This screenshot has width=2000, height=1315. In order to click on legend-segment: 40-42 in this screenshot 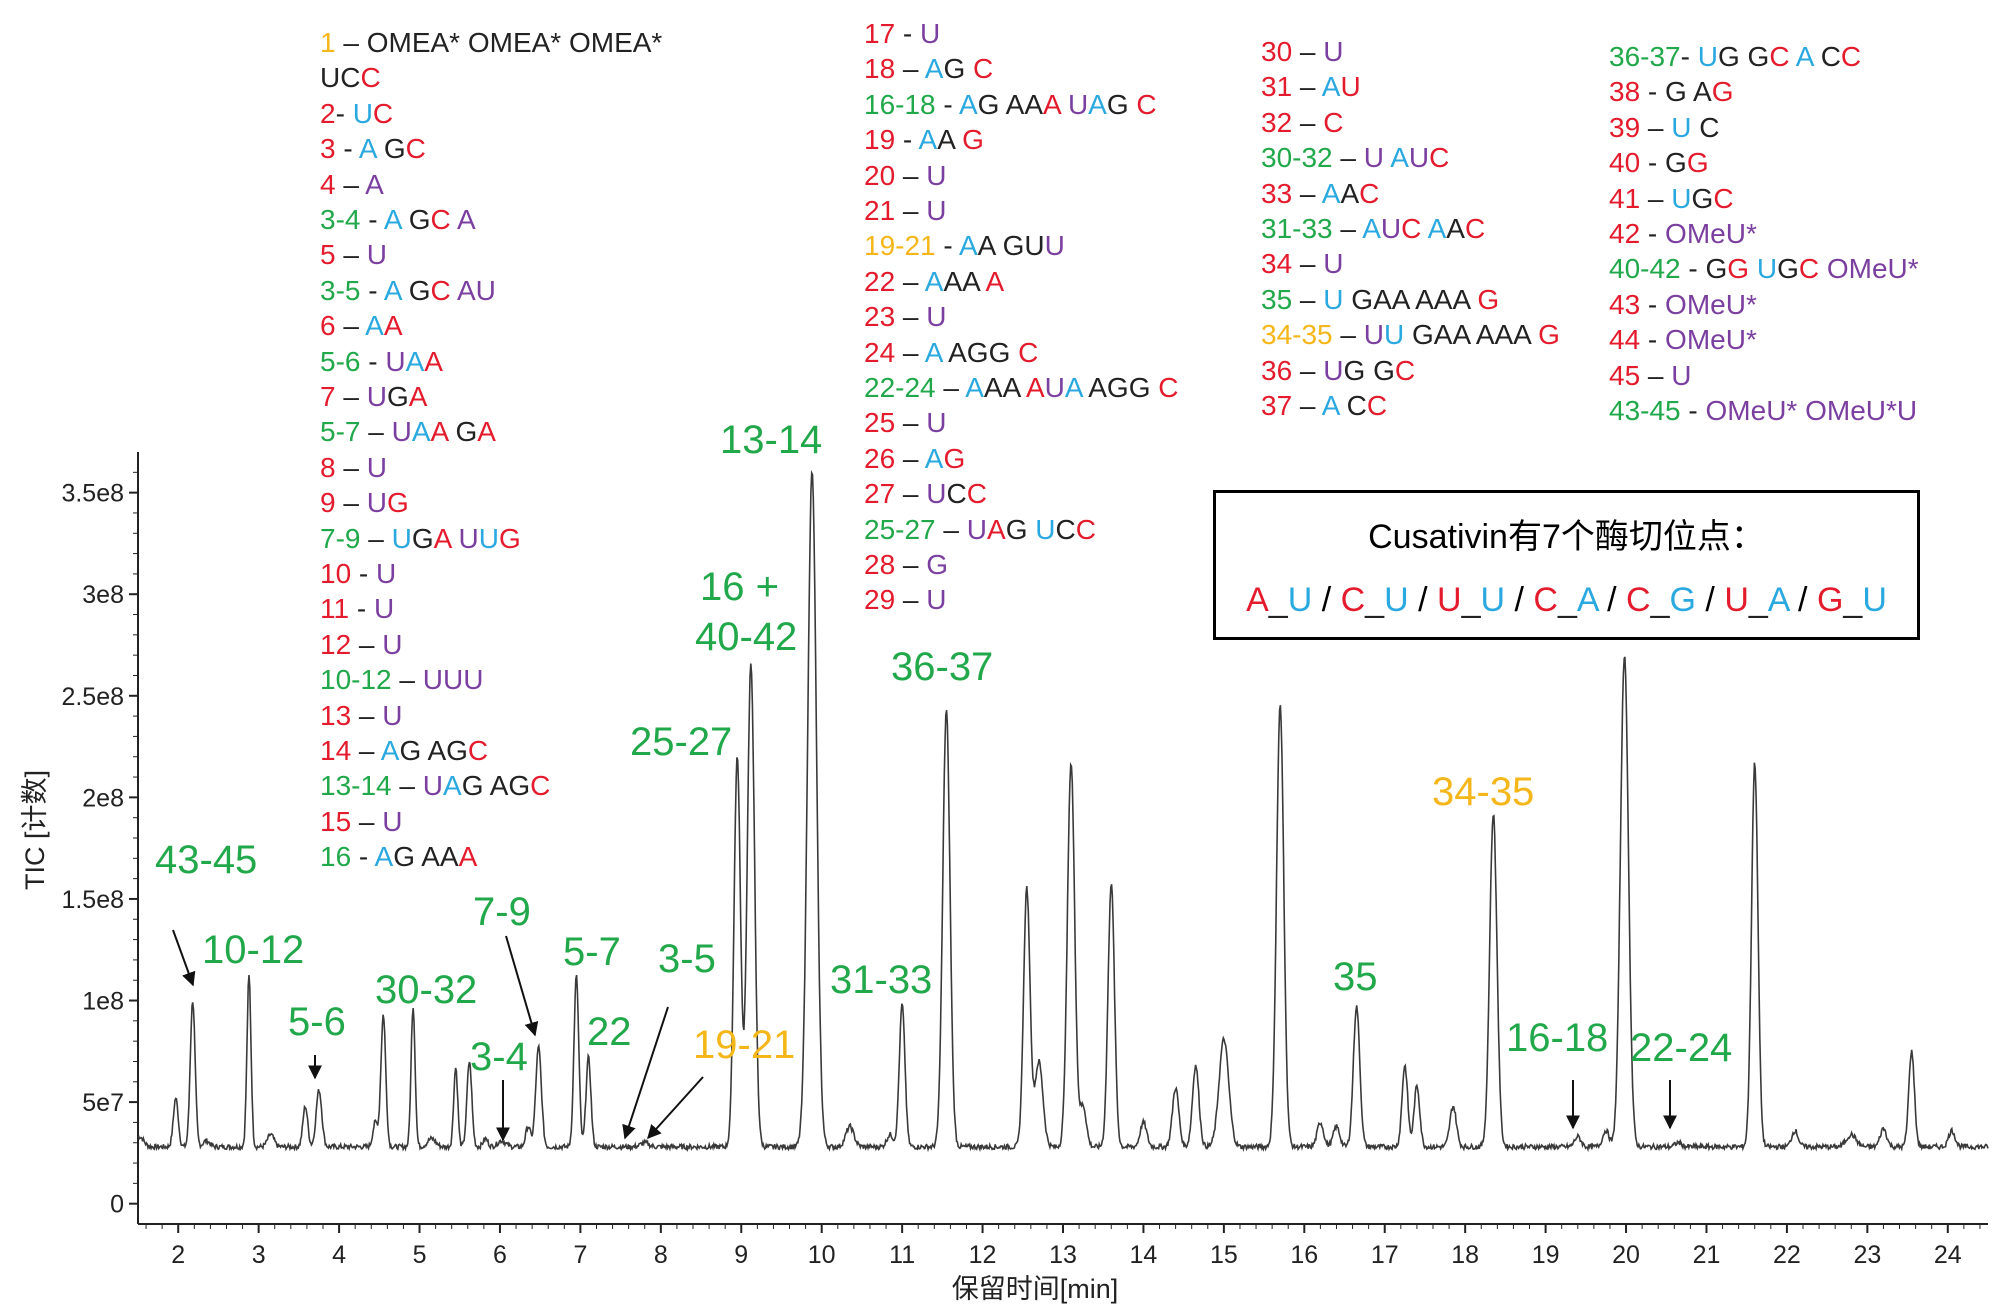, I will do `click(1645, 269)`.